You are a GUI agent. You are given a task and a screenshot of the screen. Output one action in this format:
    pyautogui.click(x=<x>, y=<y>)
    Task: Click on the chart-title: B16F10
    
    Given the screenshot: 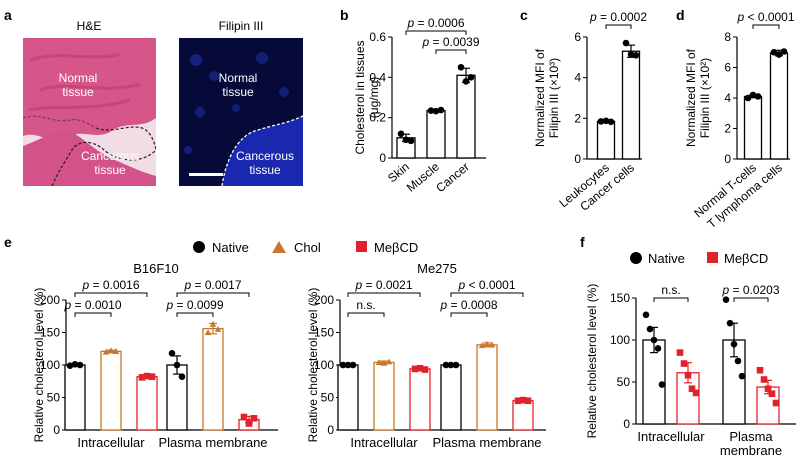 What is the action you would take?
    pyautogui.click(x=156, y=268)
    